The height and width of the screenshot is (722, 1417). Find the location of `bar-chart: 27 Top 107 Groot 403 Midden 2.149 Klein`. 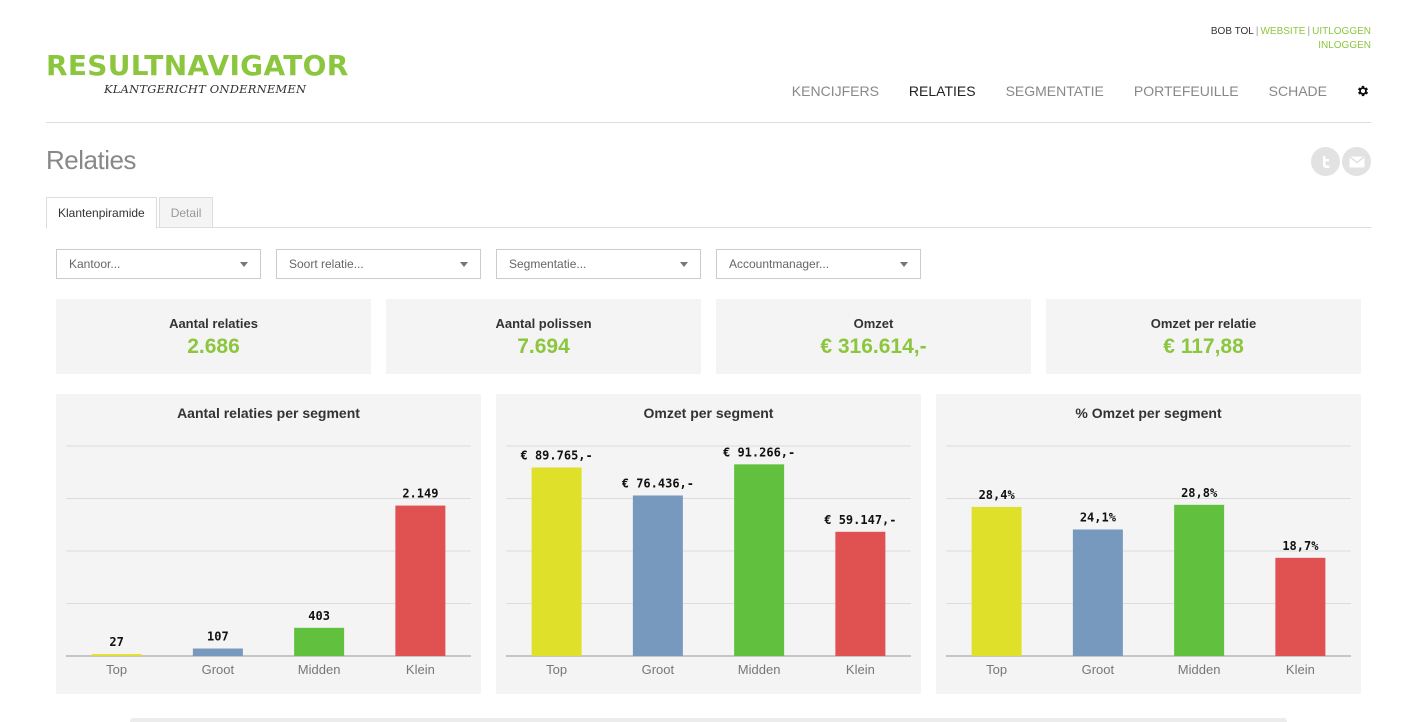

bar-chart: 27 Top 107 Groot 403 Midden 2.149 Klein is located at coordinates (268, 561).